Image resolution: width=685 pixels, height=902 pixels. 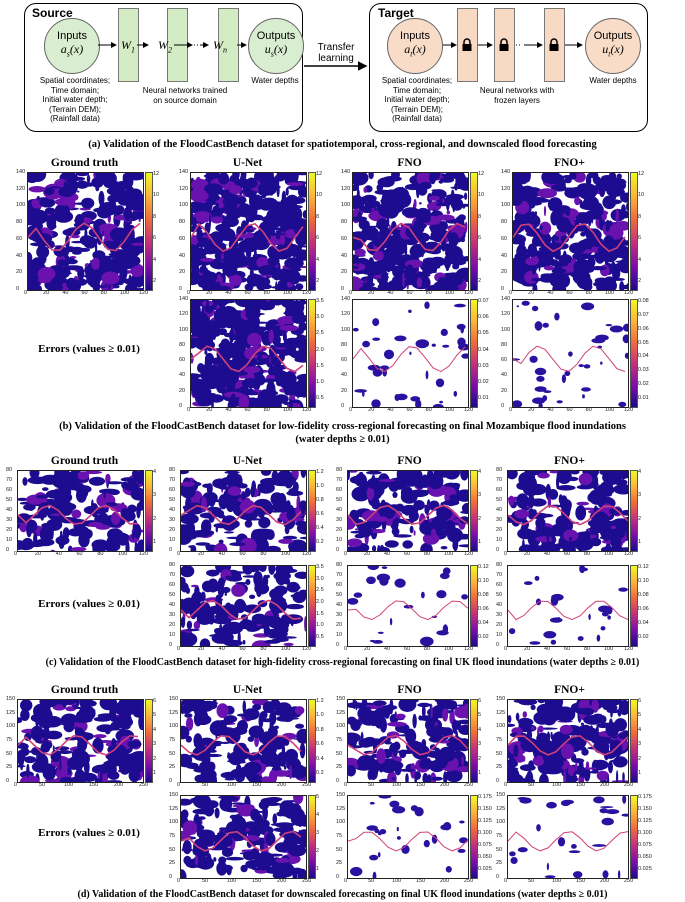 I want to click on x-tick-label: 150, so click(x=257, y=785).